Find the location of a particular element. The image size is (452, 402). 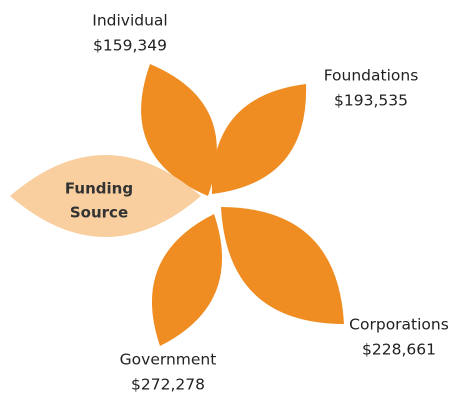

node-value: $228,661 is located at coordinates (399, 350).